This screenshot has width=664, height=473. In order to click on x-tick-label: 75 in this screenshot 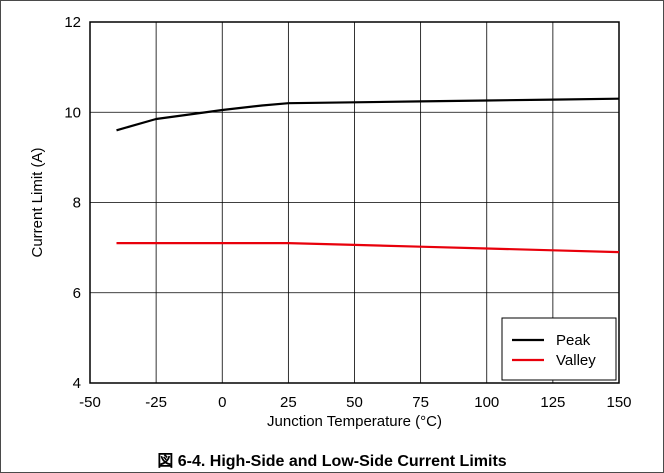, I will do `click(420, 402)`.